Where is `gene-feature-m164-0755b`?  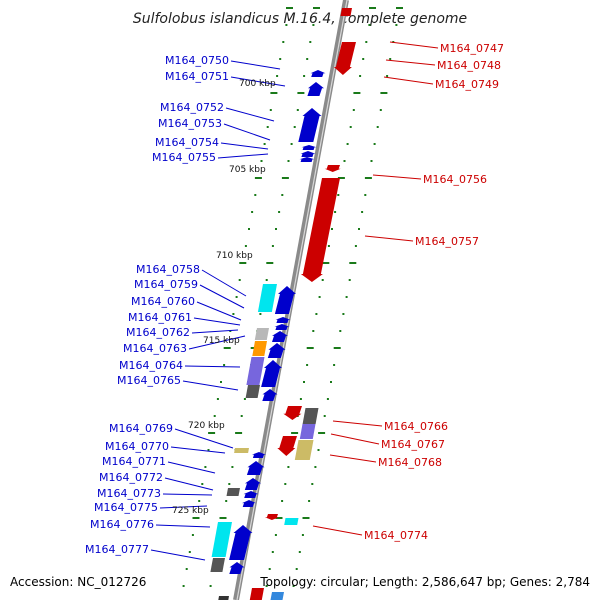 gene-feature-m164-0755b is located at coordinates (307, 159).